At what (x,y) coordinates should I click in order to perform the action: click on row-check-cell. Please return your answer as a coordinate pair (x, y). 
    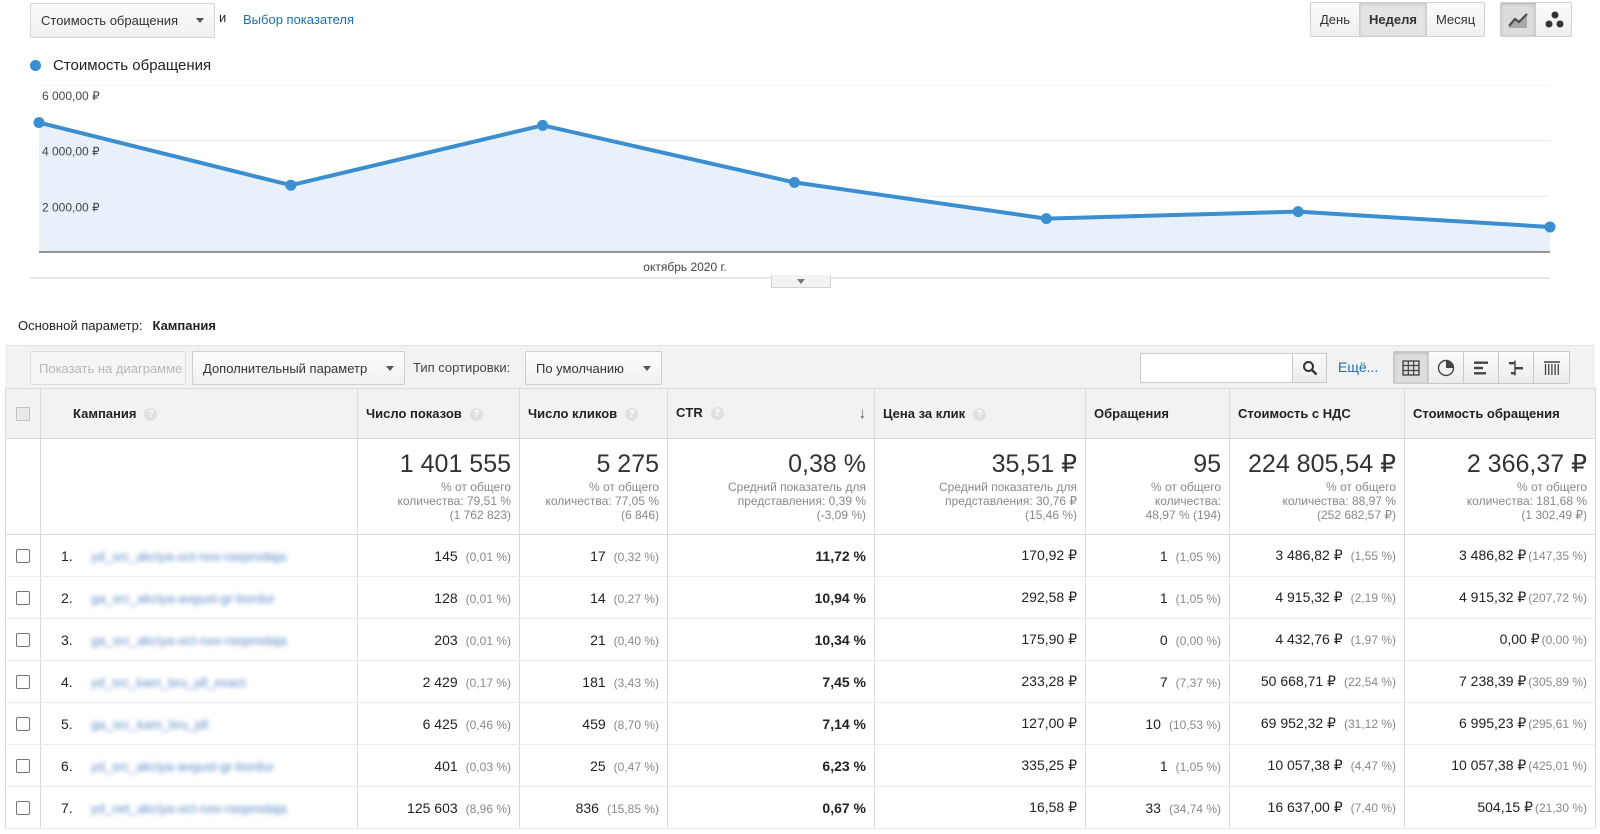
    Looking at the image, I should click on (23, 681).